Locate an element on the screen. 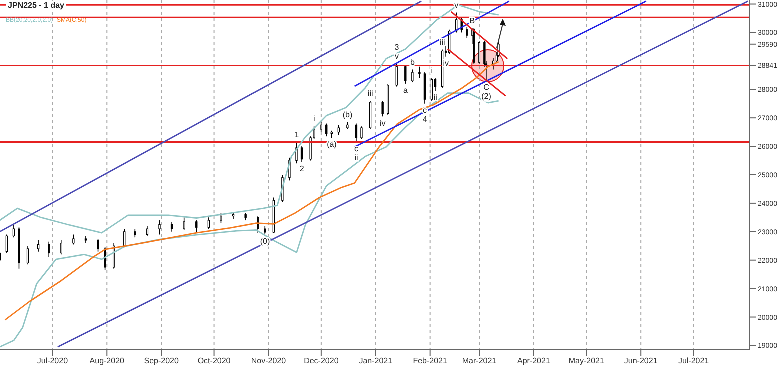 This screenshot has width=782, height=366. x-tick-label: Feb-2021 is located at coordinates (430, 361).